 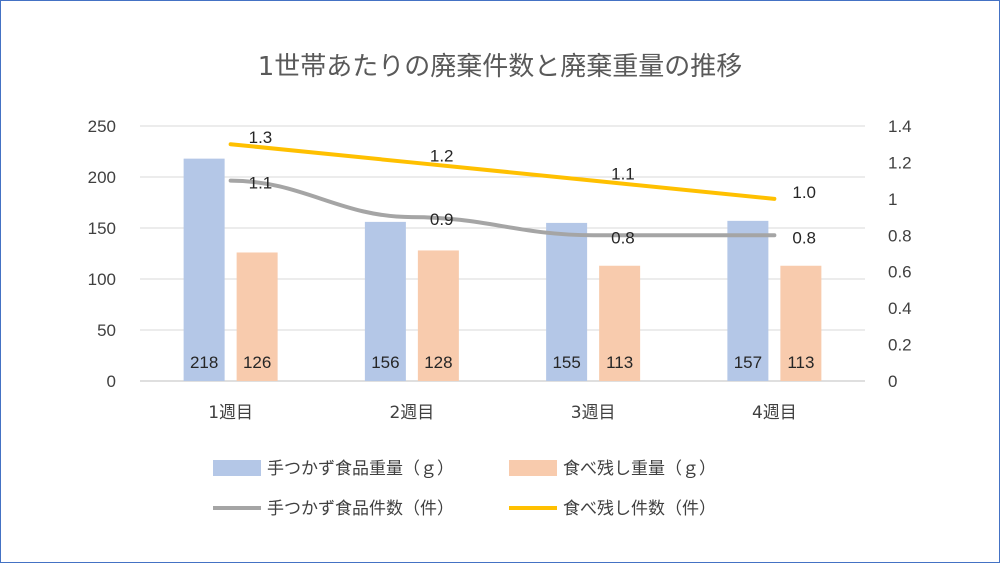 What do you see at coordinates (639, 469) in the screenshot?
I see `legend-label: 食べ残し重量（ｇ）` at bounding box center [639, 469].